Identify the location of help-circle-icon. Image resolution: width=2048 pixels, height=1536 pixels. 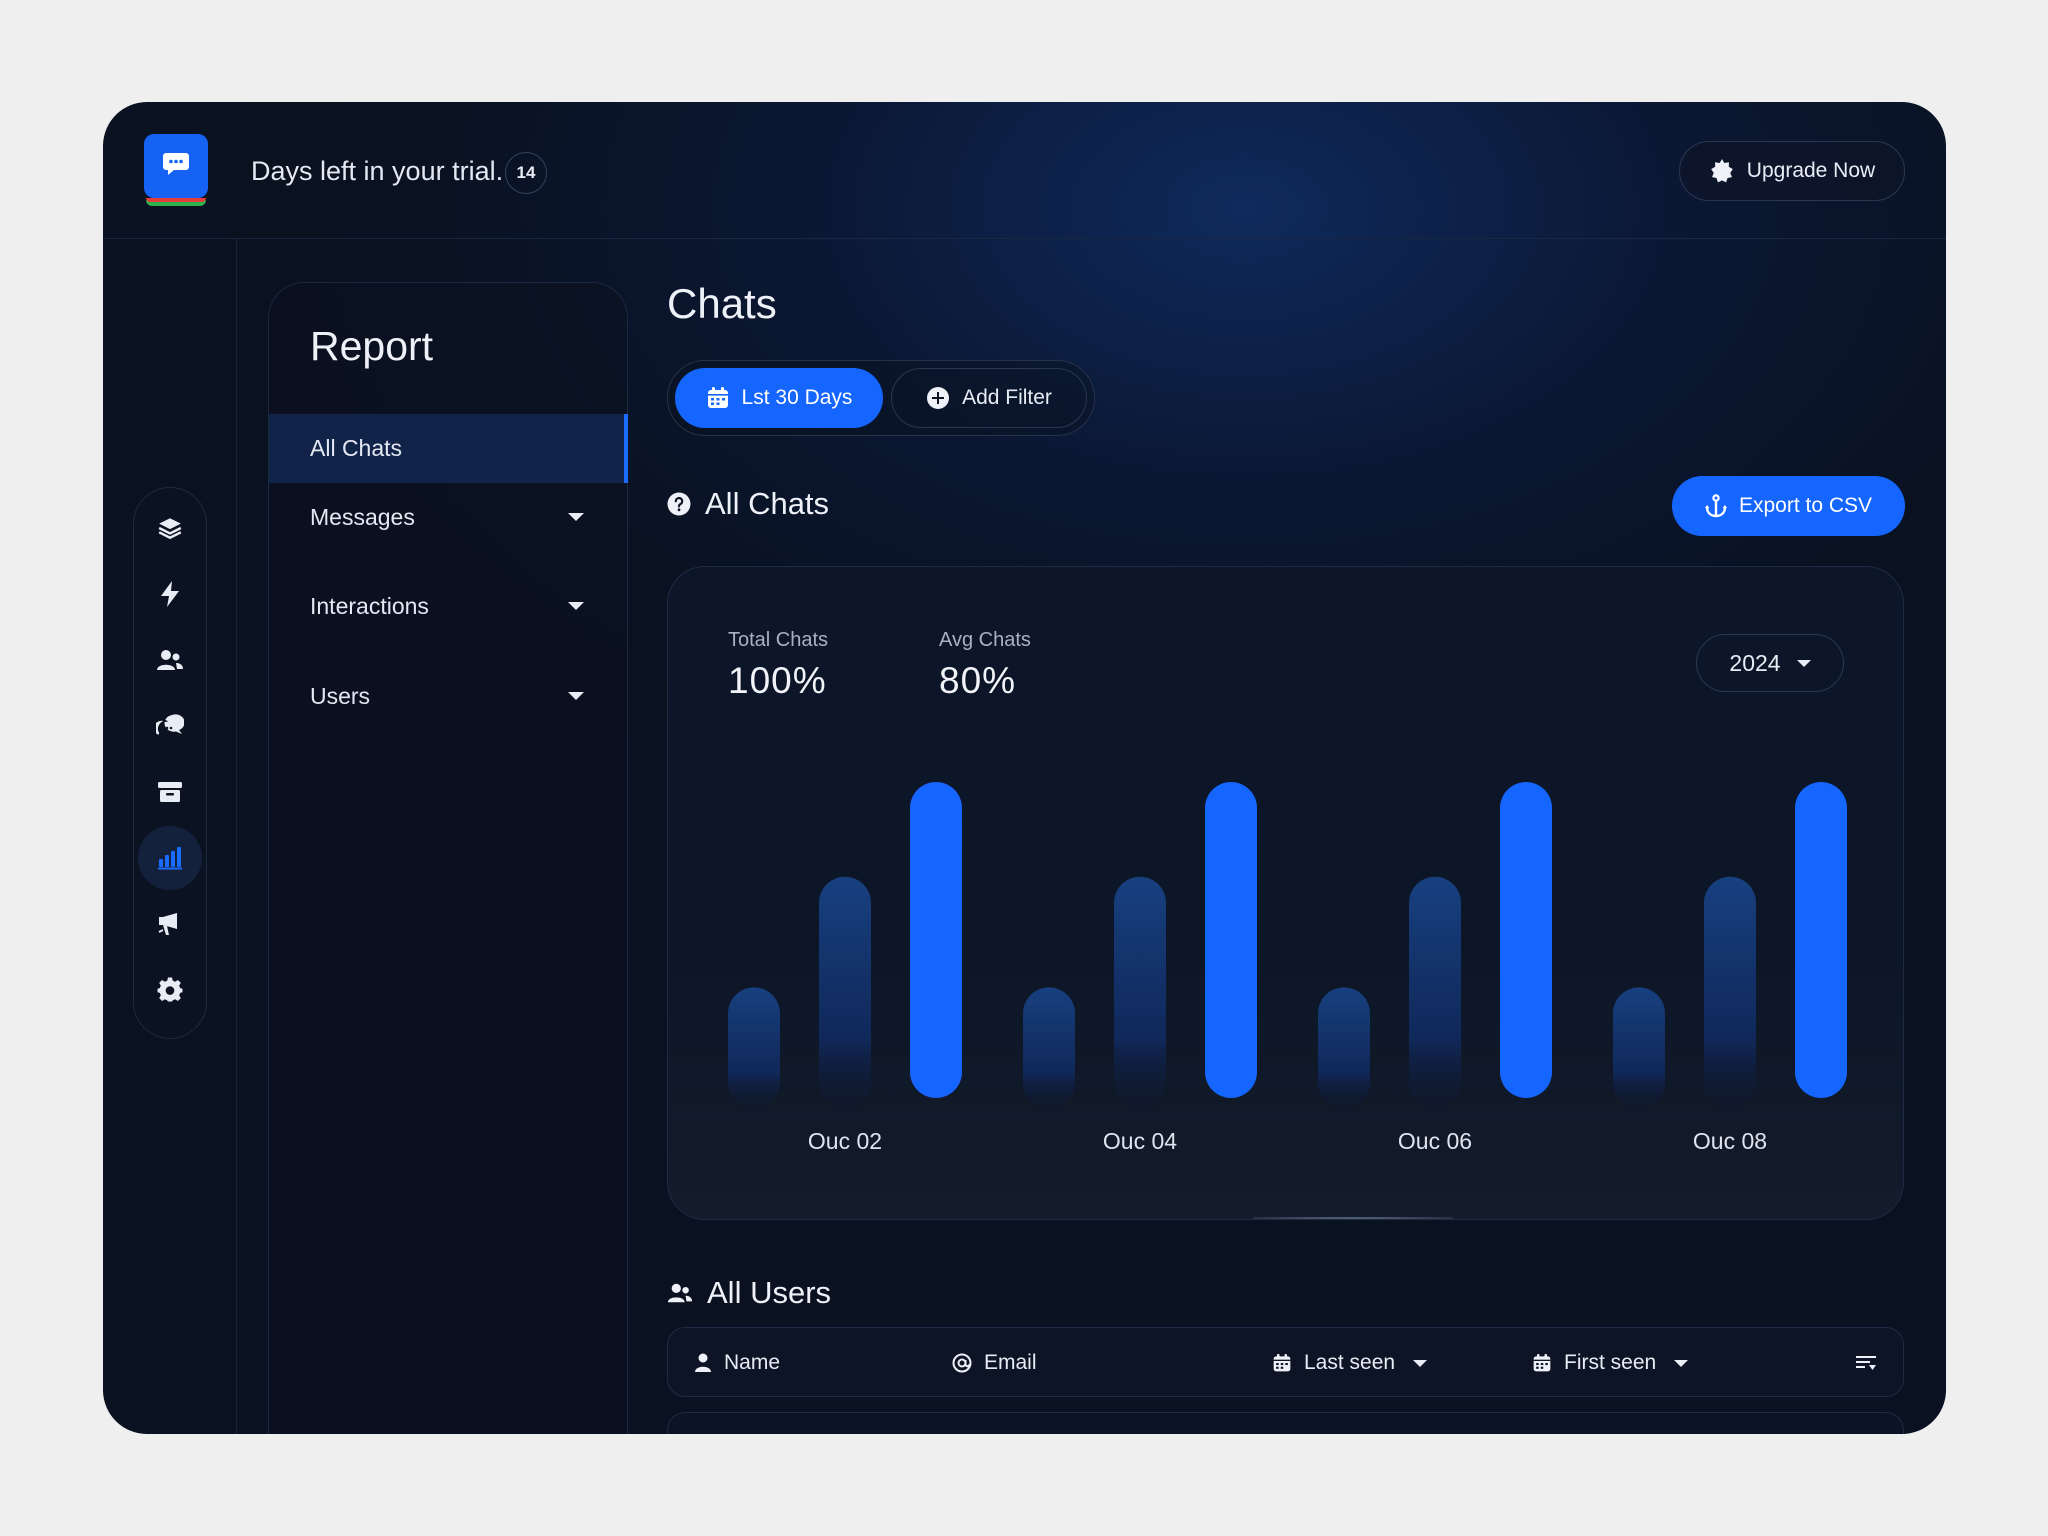
(679, 504).